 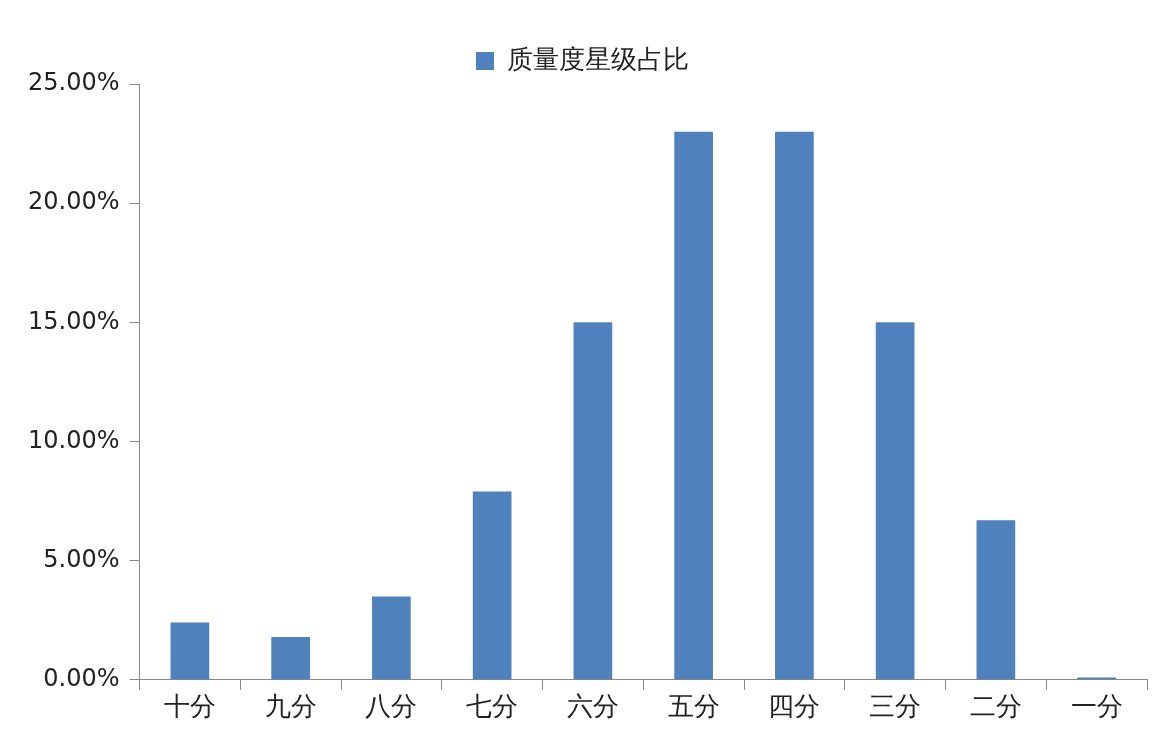 What do you see at coordinates (74, 439) in the screenshot?
I see `y-tick-label: 10.00%` at bounding box center [74, 439].